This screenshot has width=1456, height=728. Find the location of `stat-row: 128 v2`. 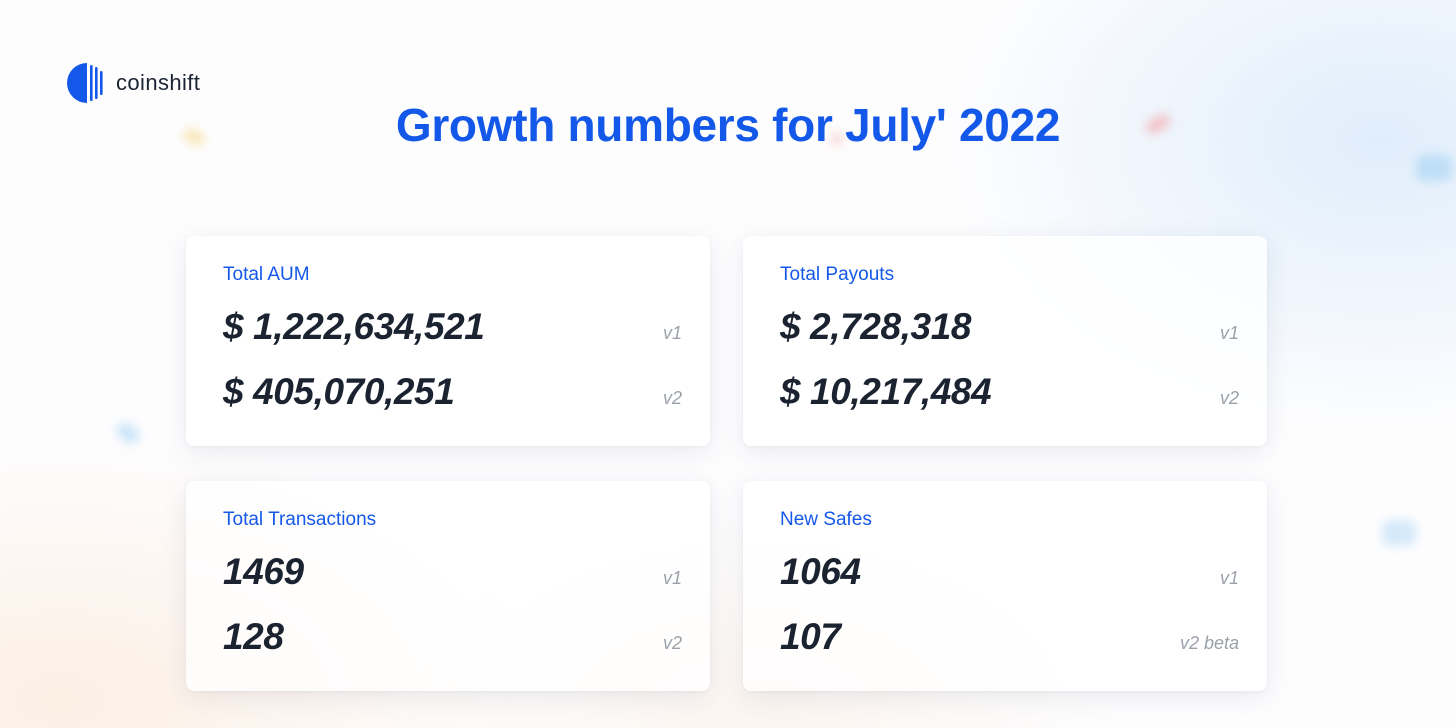

stat-row: 128 v2 is located at coordinates (452, 637).